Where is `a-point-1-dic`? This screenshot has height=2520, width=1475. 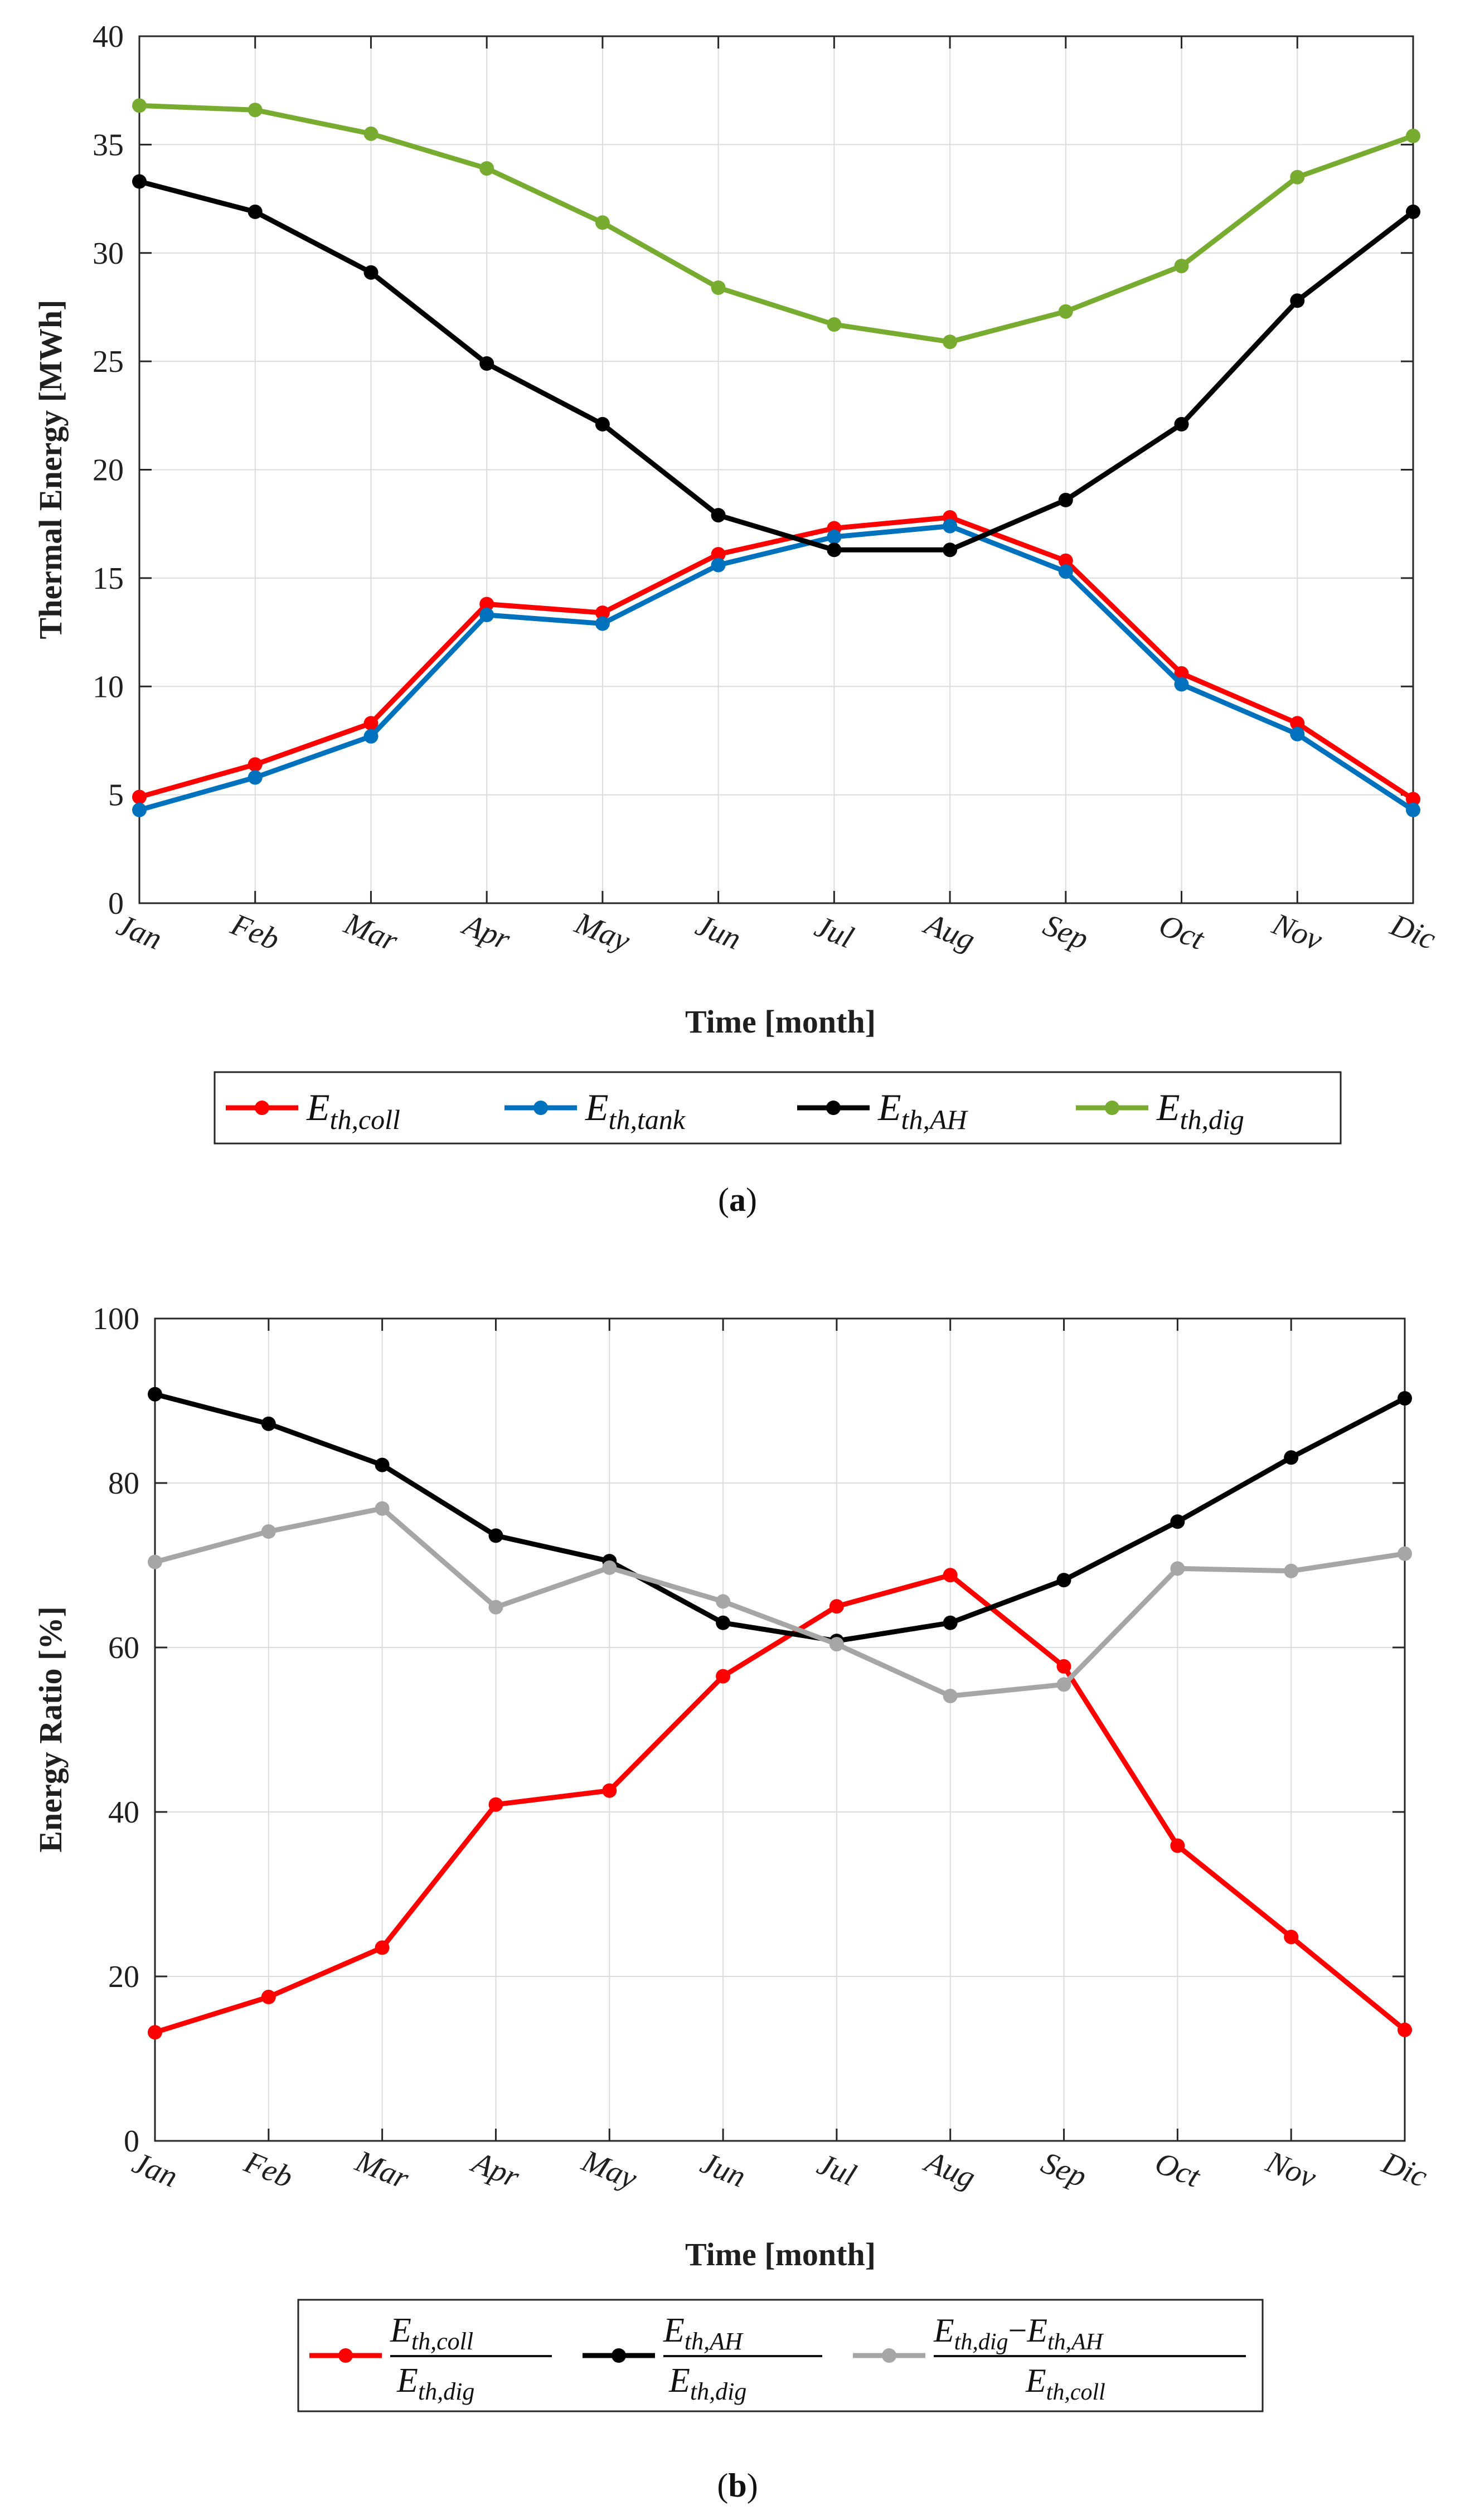
a-point-1-dic is located at coordinates (1413, 809).